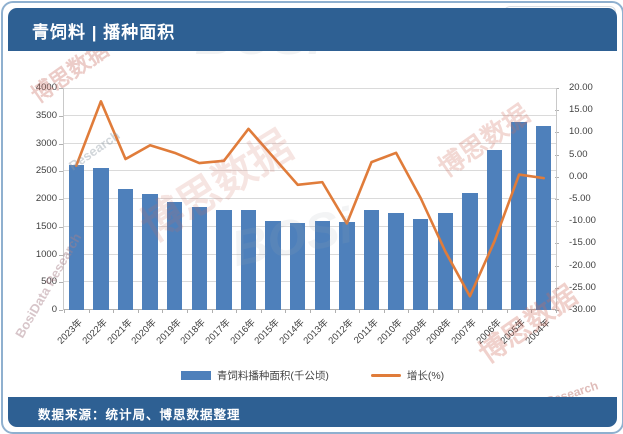 Image resolution: width=623 pixels, height=434 pixels. Describe the element at coordinates (578, 176) in the screenshot. I see `y-axis-right-label: 0.00` at that location.